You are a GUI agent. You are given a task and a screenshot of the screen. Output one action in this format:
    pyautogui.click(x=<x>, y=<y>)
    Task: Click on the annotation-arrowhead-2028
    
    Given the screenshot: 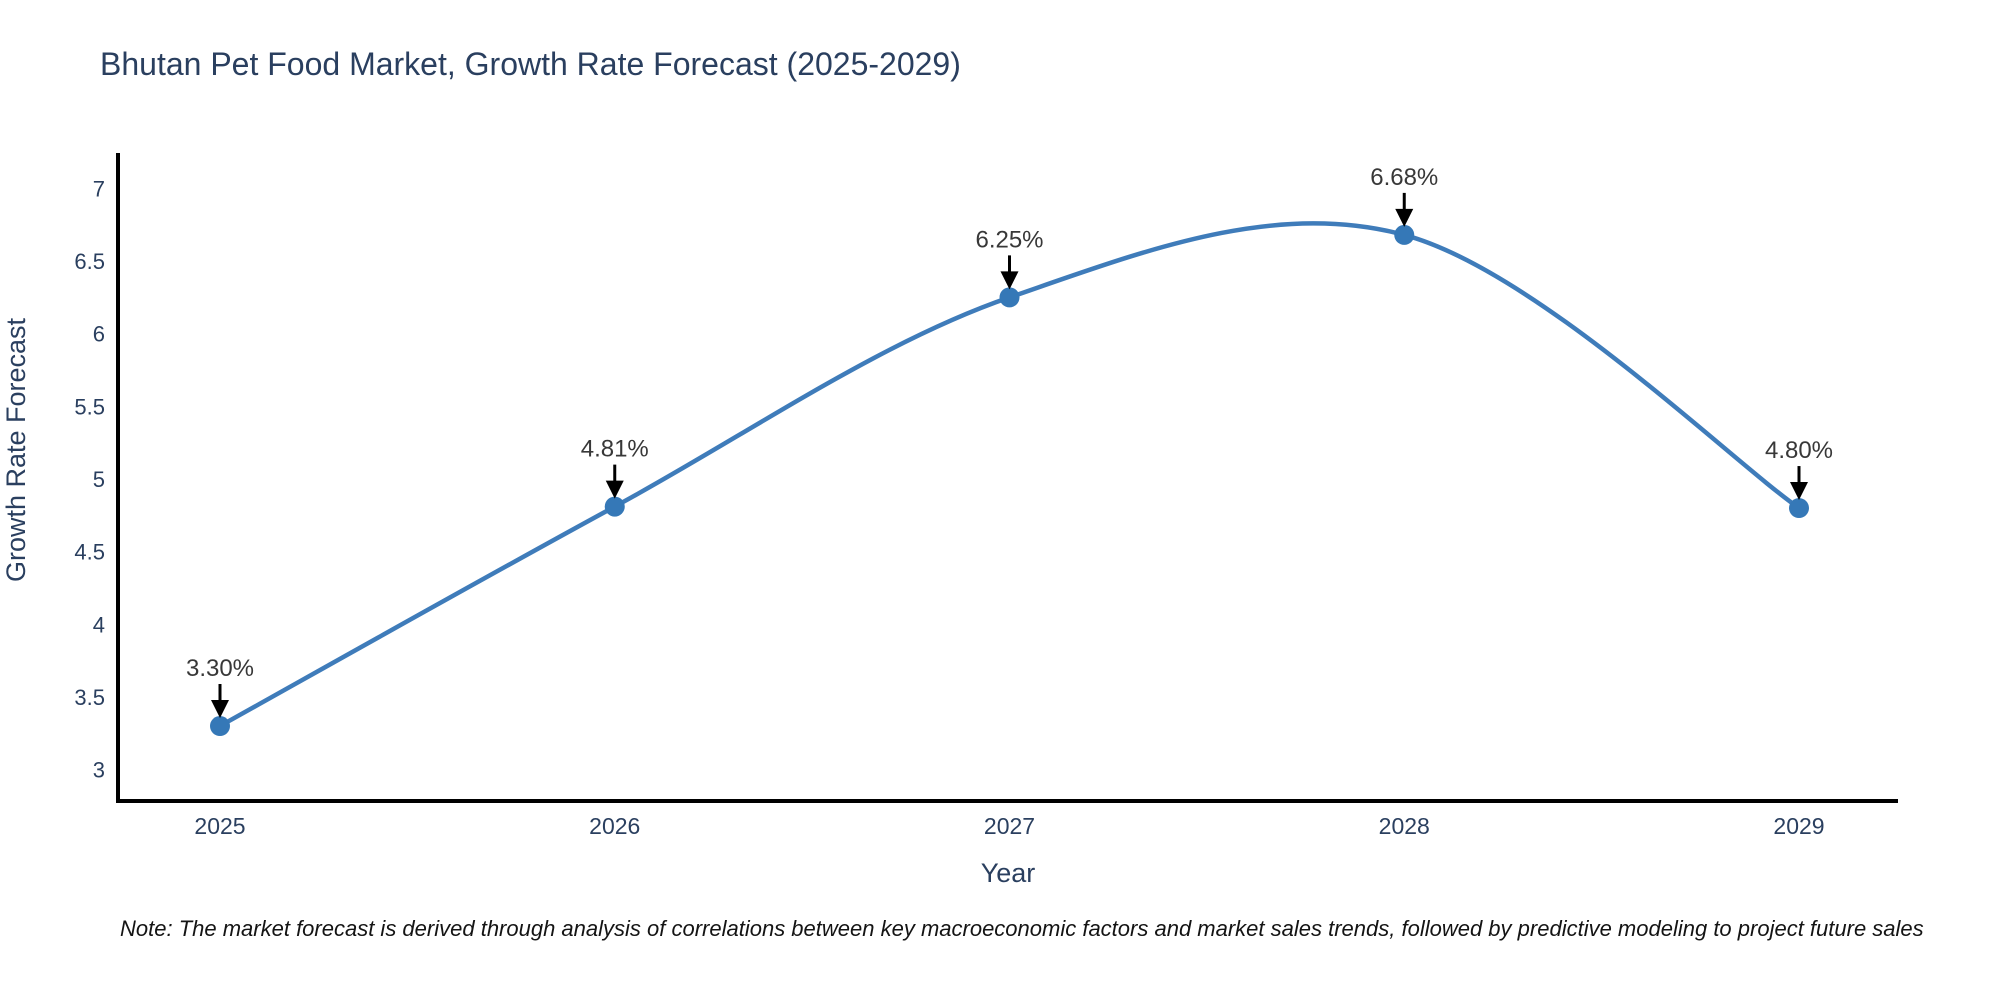 What is the action you would take?
    pyautogui.click(x=1404, y=217)
    